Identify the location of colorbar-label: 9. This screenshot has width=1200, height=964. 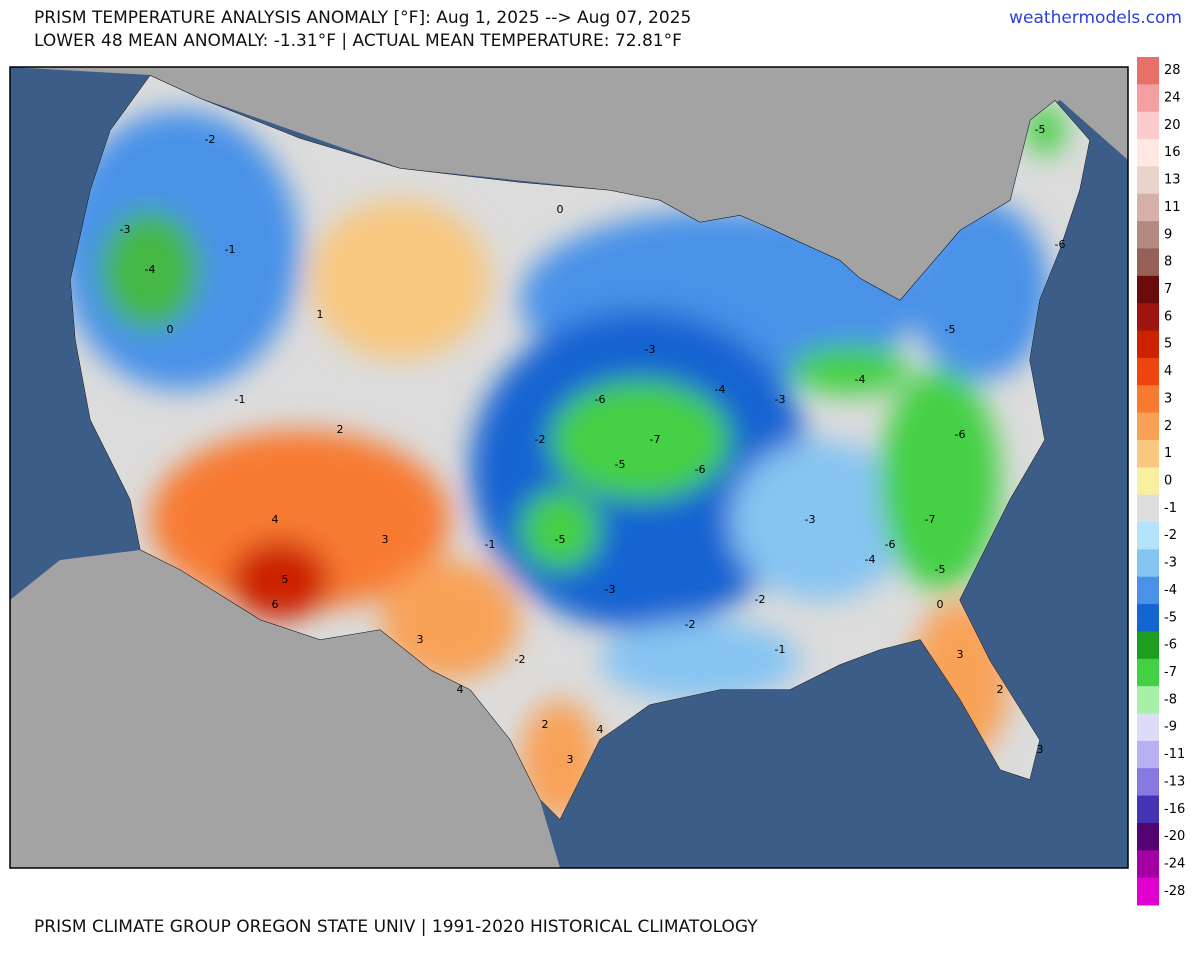
(1168, 234).